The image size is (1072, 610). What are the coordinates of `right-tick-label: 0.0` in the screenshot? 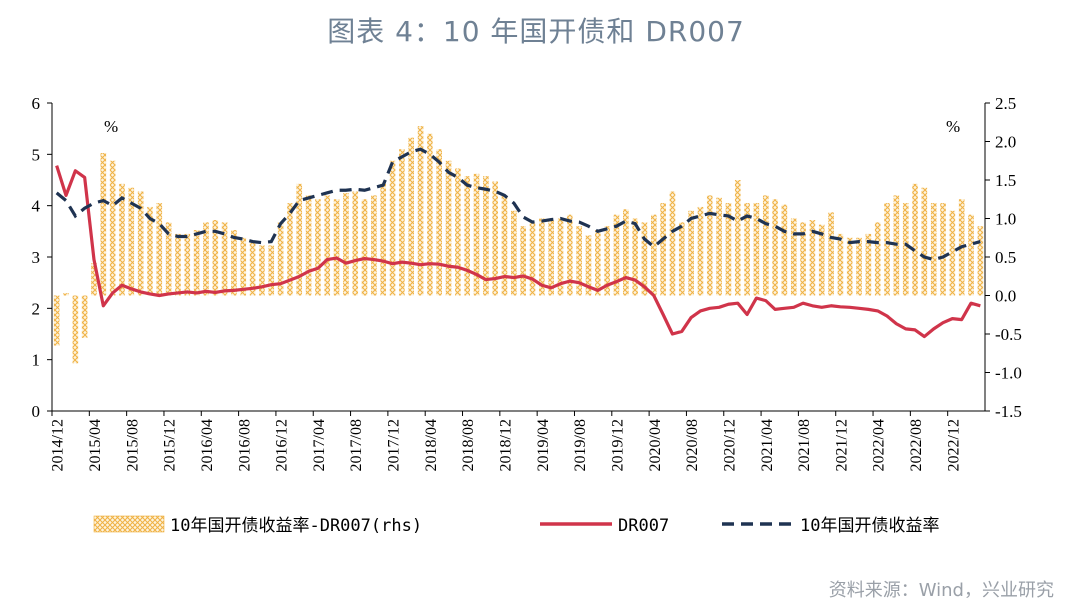 It's located at (1005, 296).